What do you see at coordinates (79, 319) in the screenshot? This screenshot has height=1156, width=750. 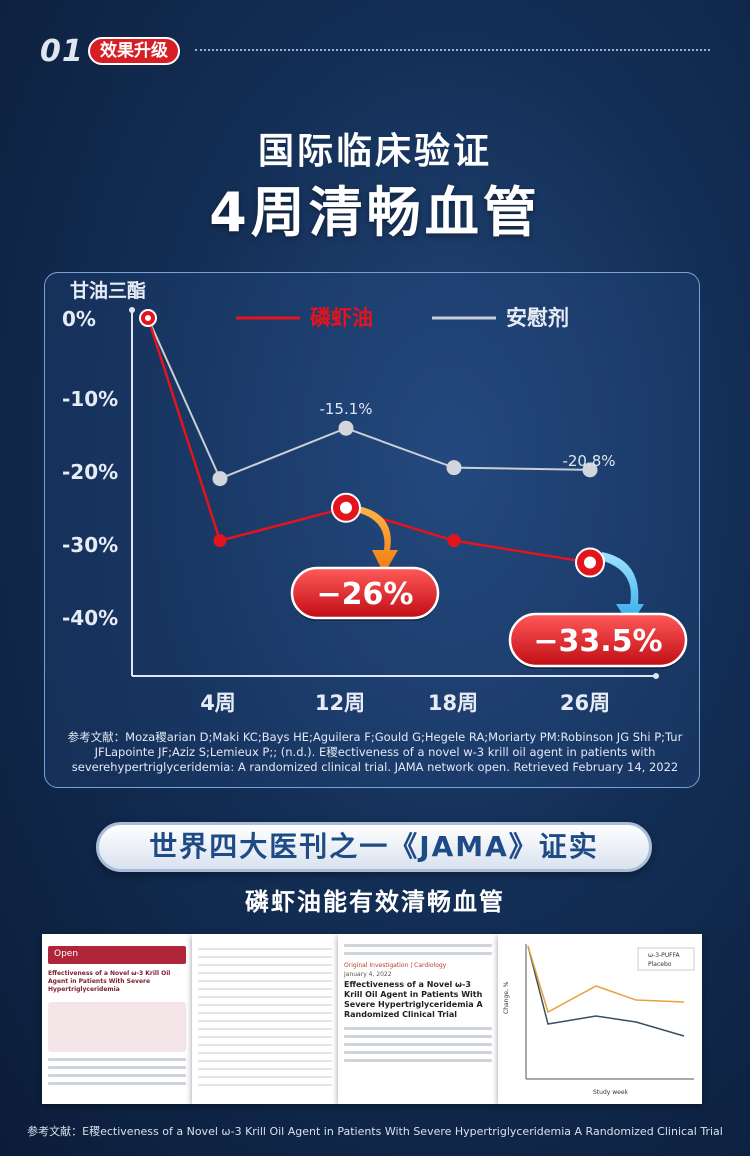 I see `y-tick-label: 0%` at bounding box center [79, 319].